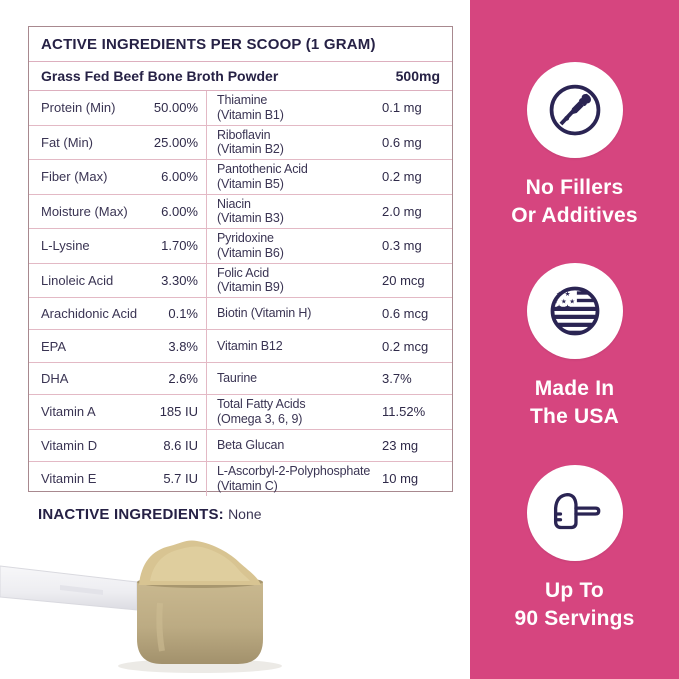 The width and height of the screenshot is (679, 679). I want to click on badge-text-line: 90 Servings, so click(574, 619).